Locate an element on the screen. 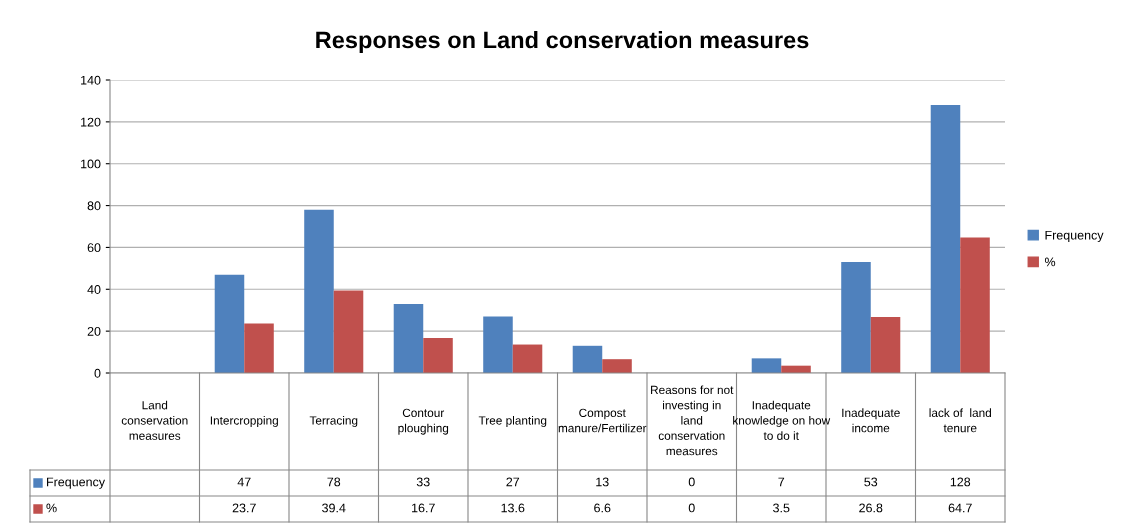 This screenshot has width=1124, height=531. data-label: 13 is located at coordinates (602, 482).